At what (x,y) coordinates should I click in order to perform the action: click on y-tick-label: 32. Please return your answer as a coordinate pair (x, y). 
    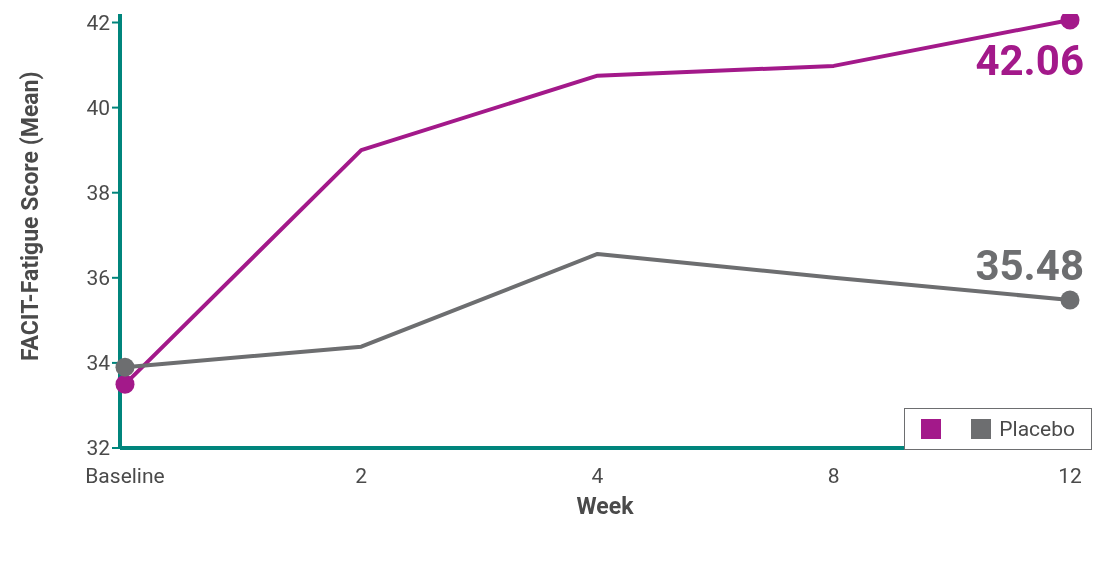
    Looking at the image, I should click on (98, 448).